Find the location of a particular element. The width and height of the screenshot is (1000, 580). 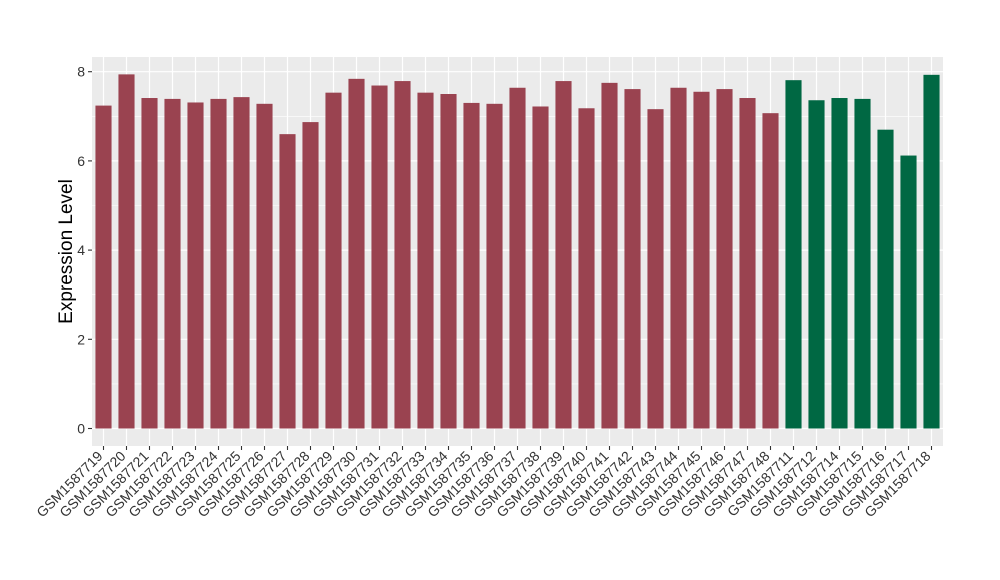

bar-GSM1587747 is located at coordinates (747, 263).